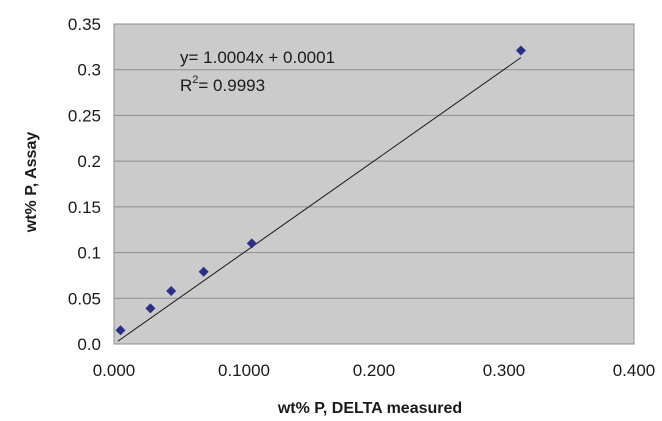  What do you see at coordinates (634, 370) in the screenshot?
I see `x-tick-label: 0.400` at bounding box center [634, 370].